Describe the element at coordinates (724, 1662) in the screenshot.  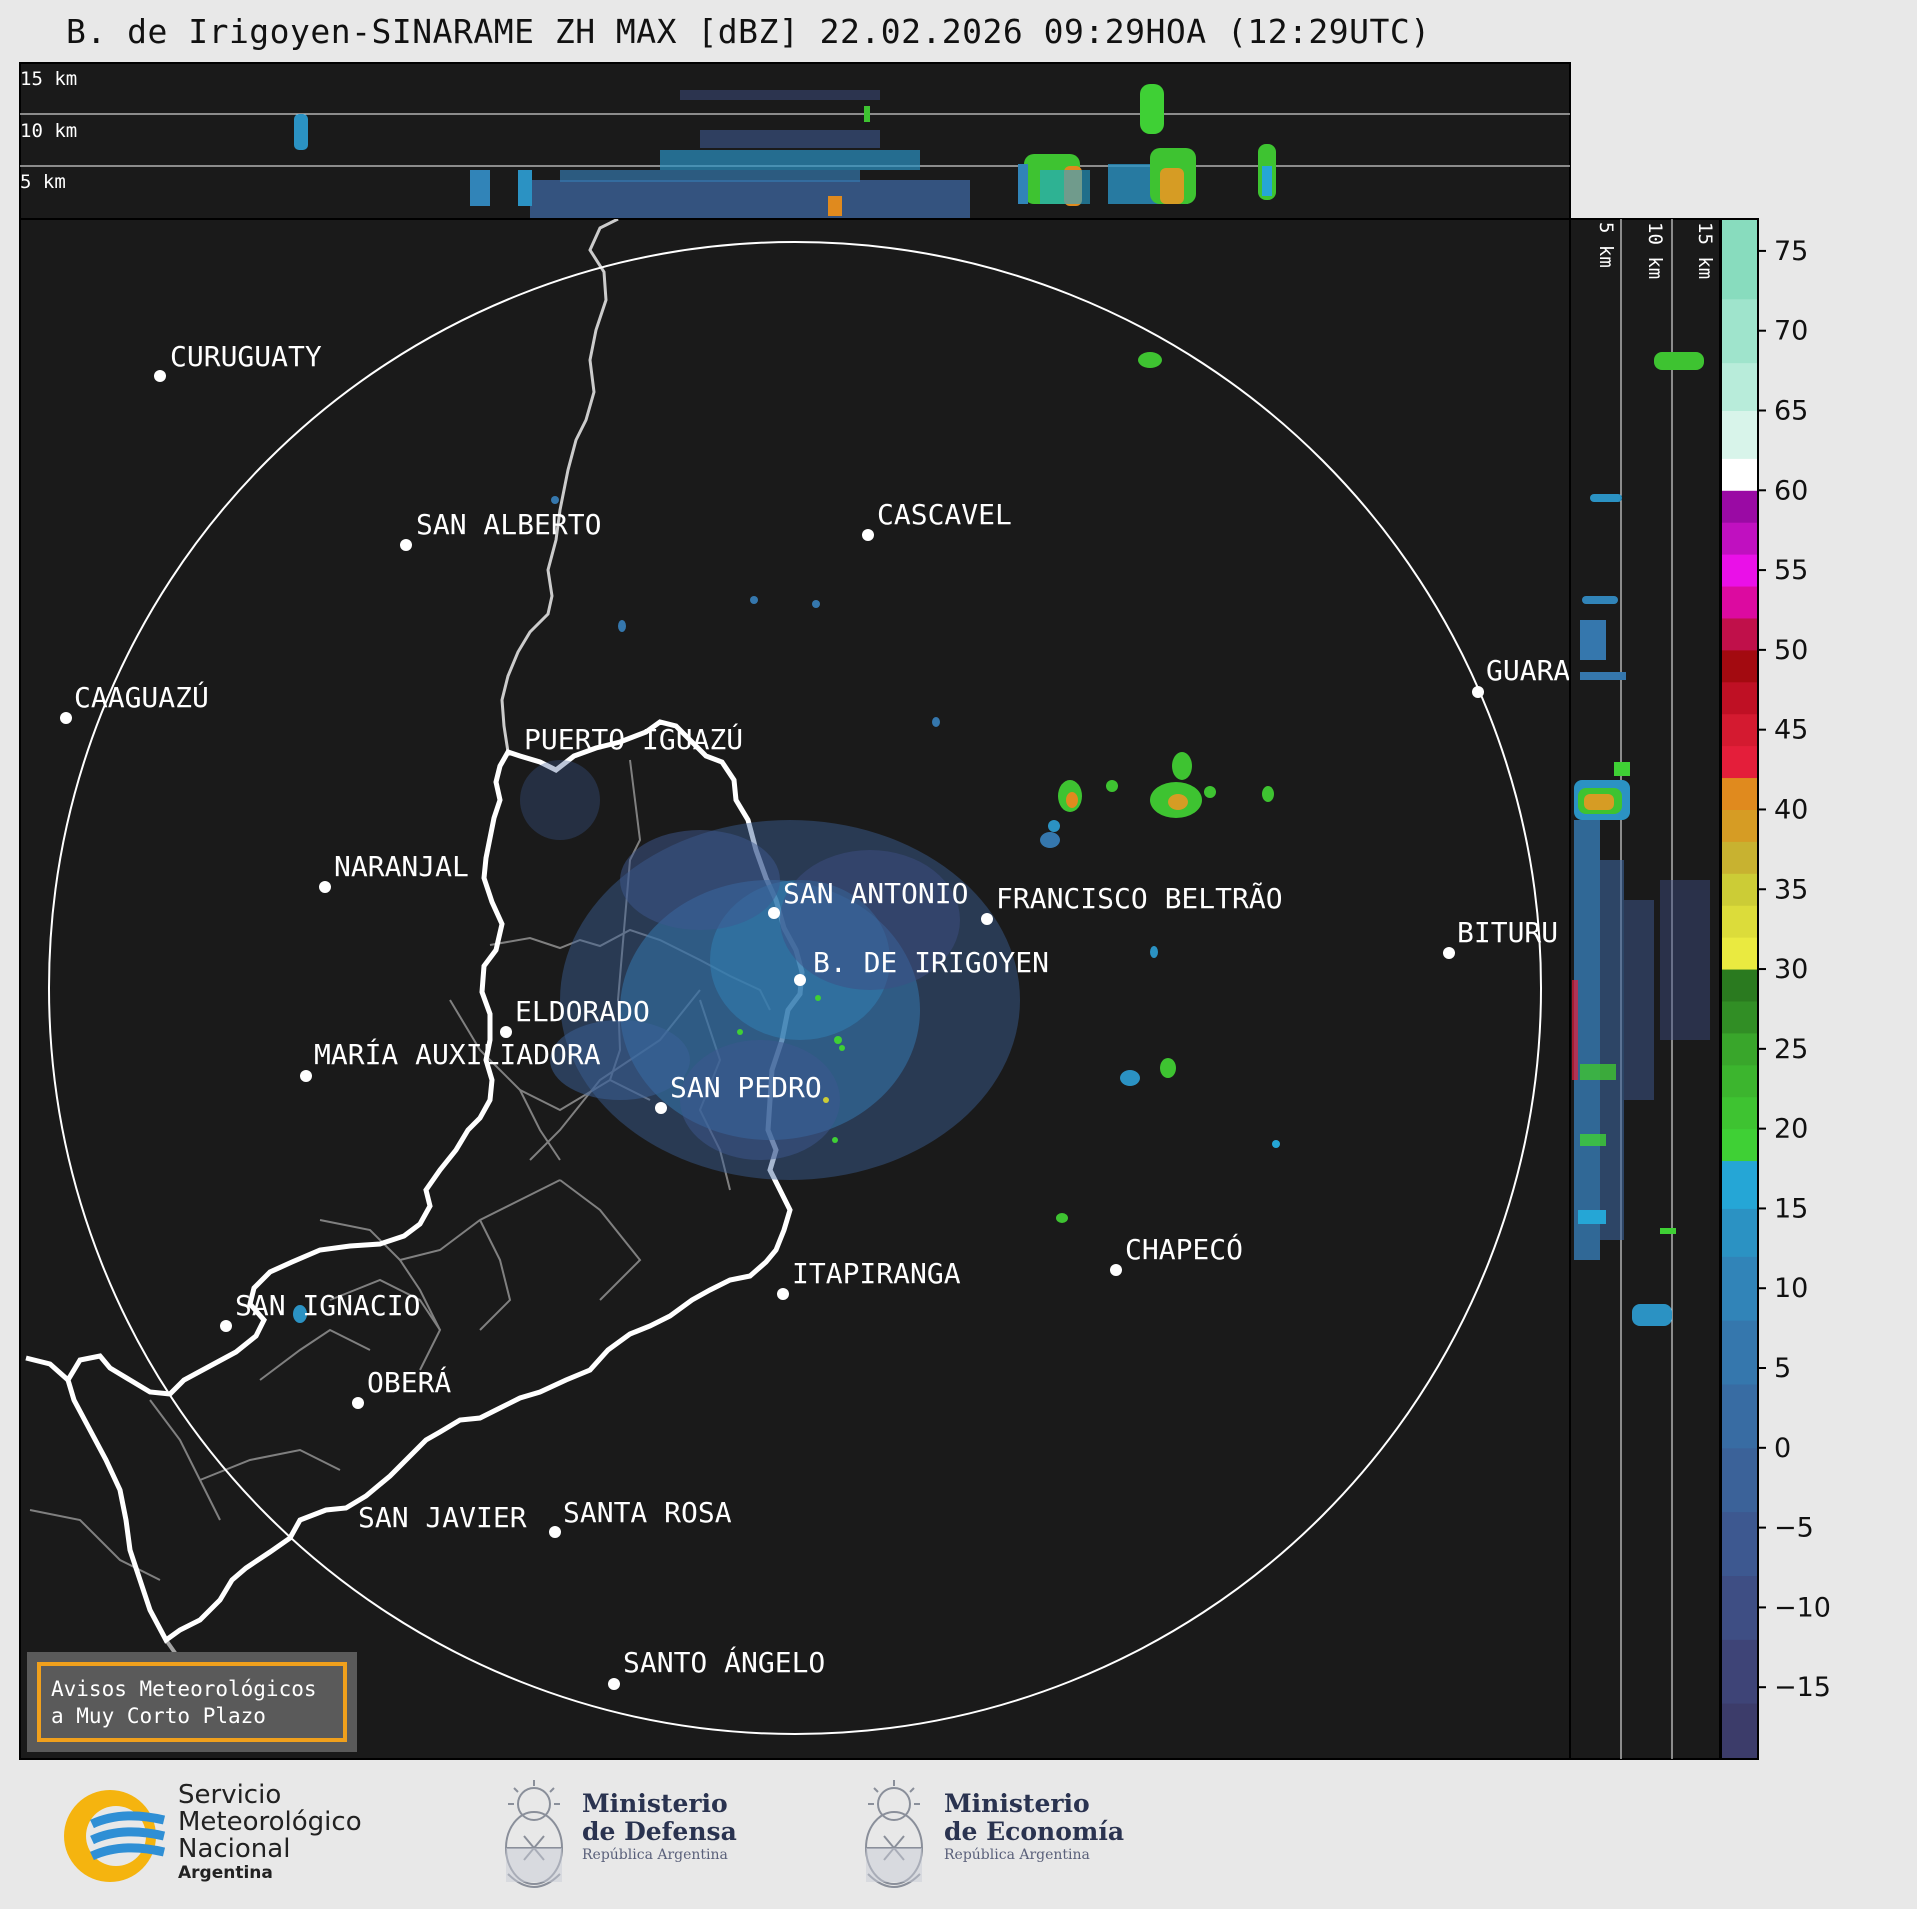
I see `city-label-santo-angelo: SANTO ÁNGELO` at that location.